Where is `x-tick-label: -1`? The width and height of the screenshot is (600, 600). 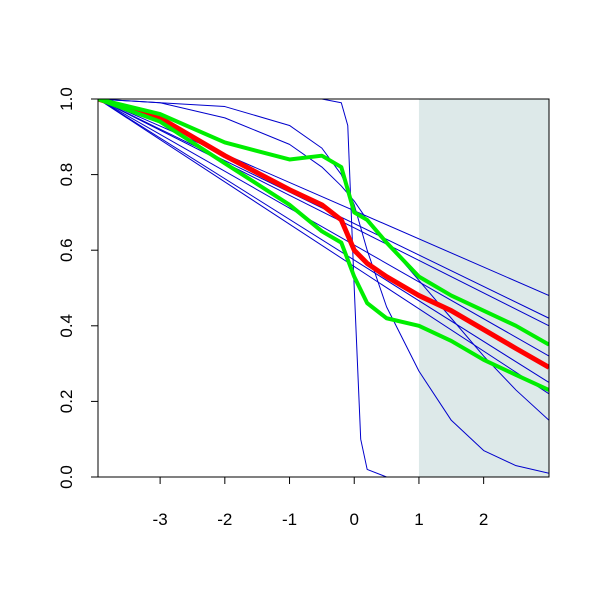
x-tick-label: -1 is located at coordinates (289, 519).